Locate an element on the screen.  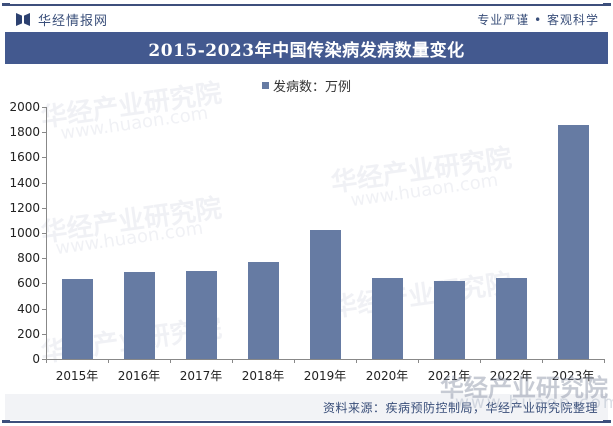
slogan: 专业严谨 • 客观科学 is located at coordinates (538, 20).